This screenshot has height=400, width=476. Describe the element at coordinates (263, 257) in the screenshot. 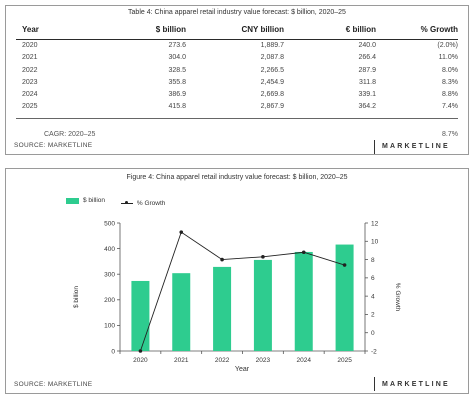

I see `growth-point-2023` at that location.